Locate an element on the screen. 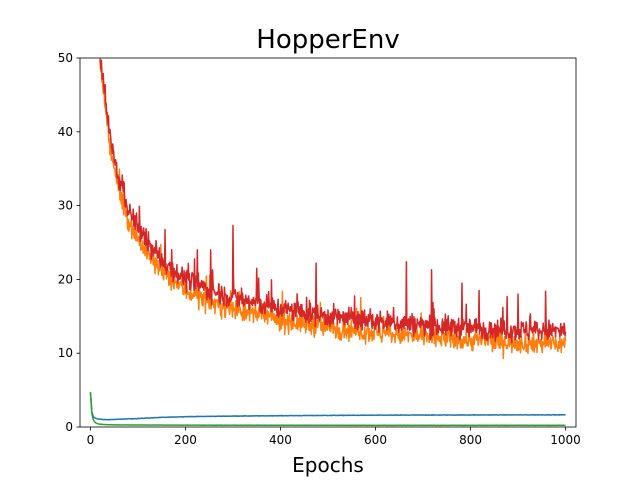  x-tick-label: 200 is located at coordinates (185, 440).